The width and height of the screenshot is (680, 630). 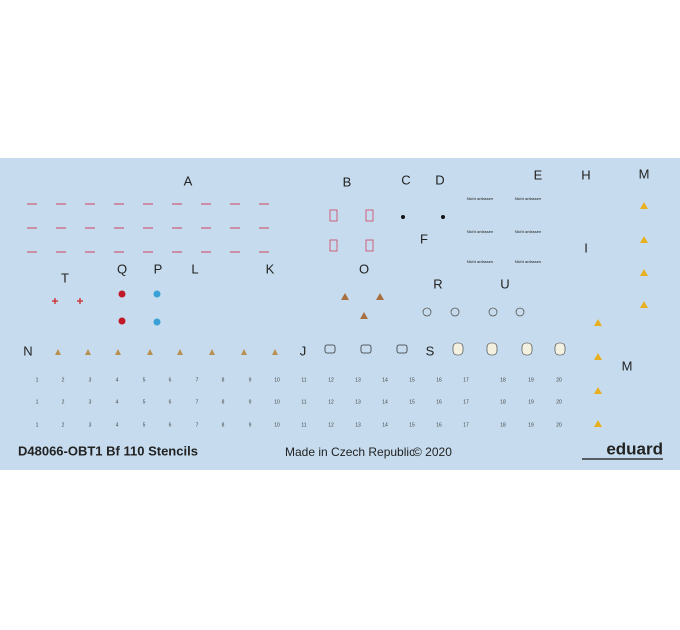 I want to click on decal-number: 12, so click(x=331, y=425).